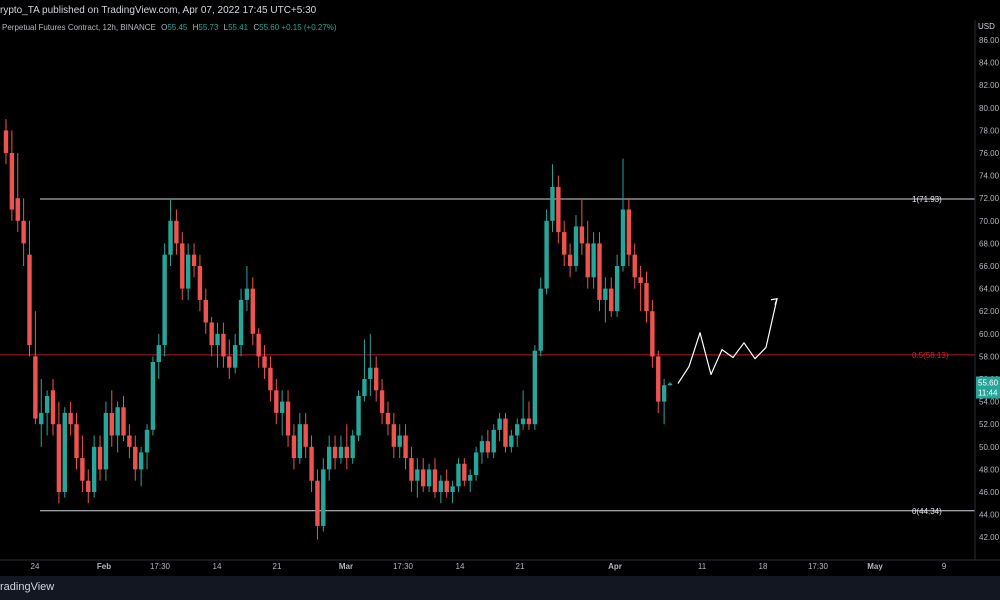 The width and height of the screenshot is (1000, 600). I want to click on time-tick-label: May, so click(875, 566).